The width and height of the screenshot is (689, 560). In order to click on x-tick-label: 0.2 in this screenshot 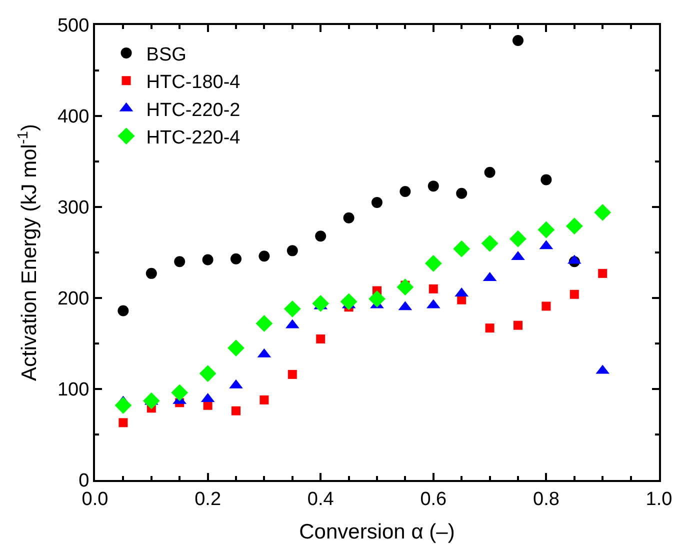, I will do `click(208, 499)`.